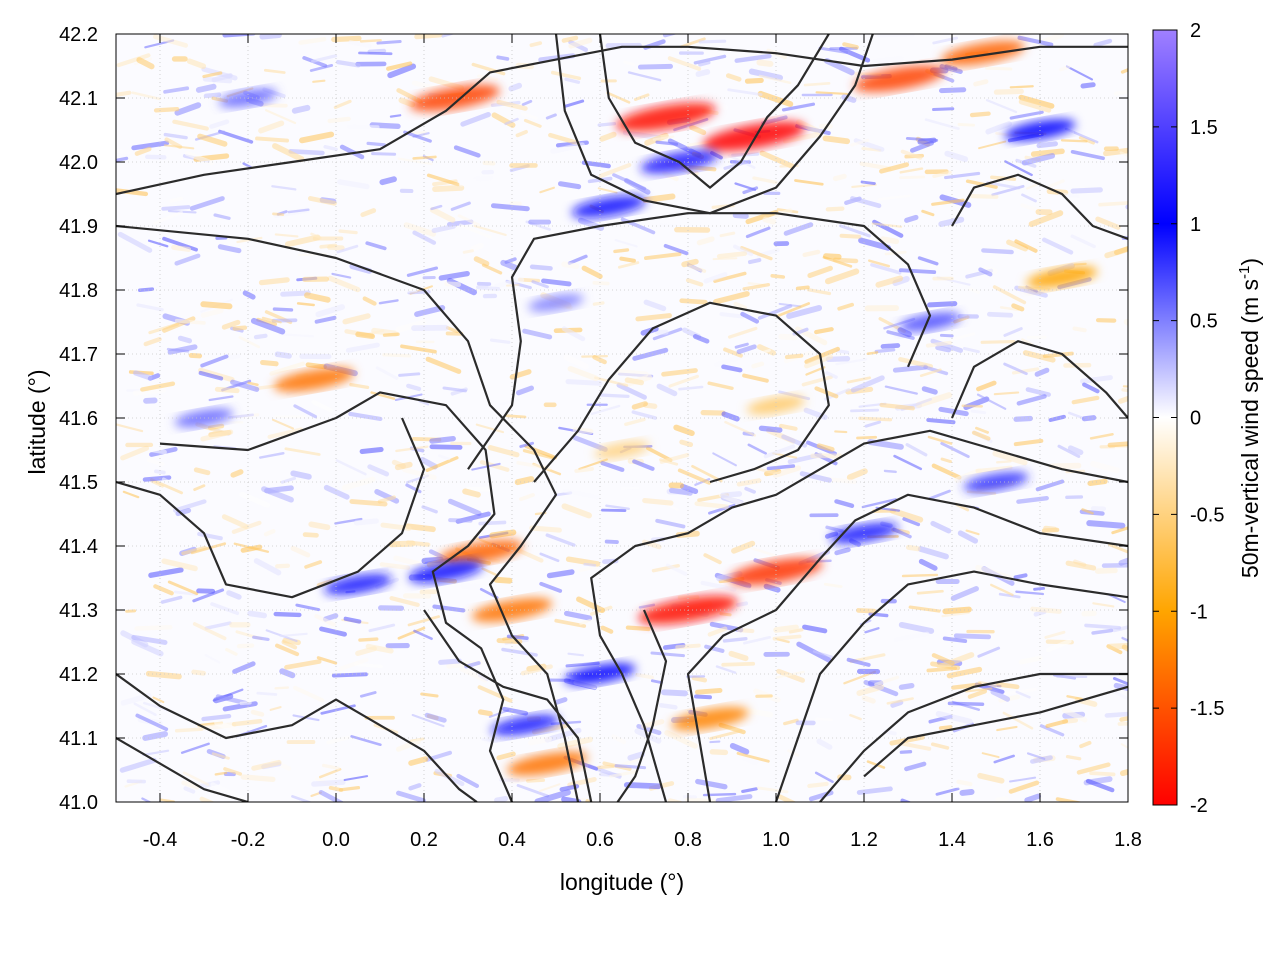 This screenshot has width=1280, height=960. I want to click on y-tick-label: 41.0, so click(78, 803).